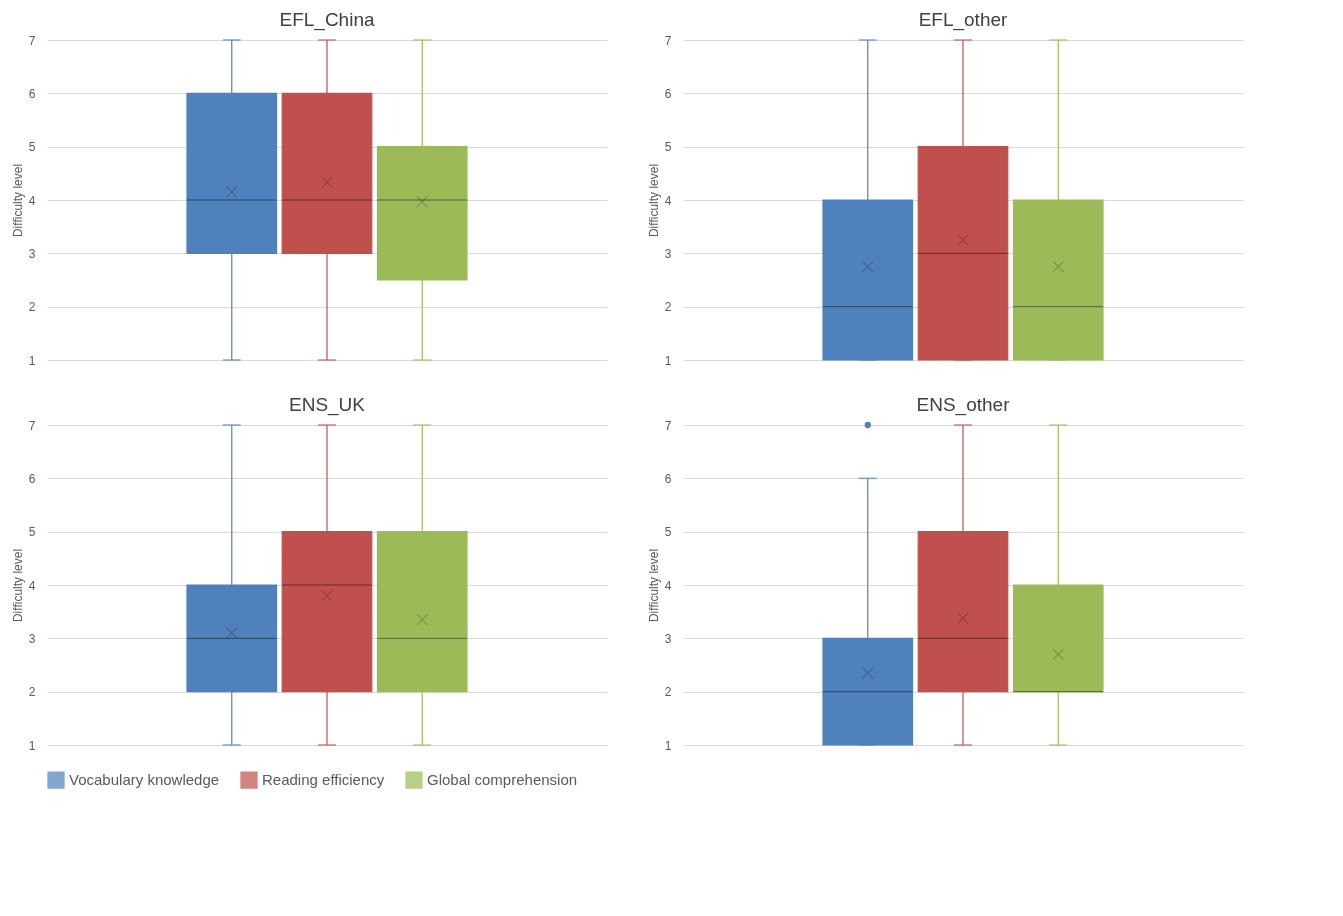 The width and height of the screenshot is (1343, 916). Describe the element at coordinates (963, 405) in the screenshot. I see `chart-title: ENS_other` at that location.